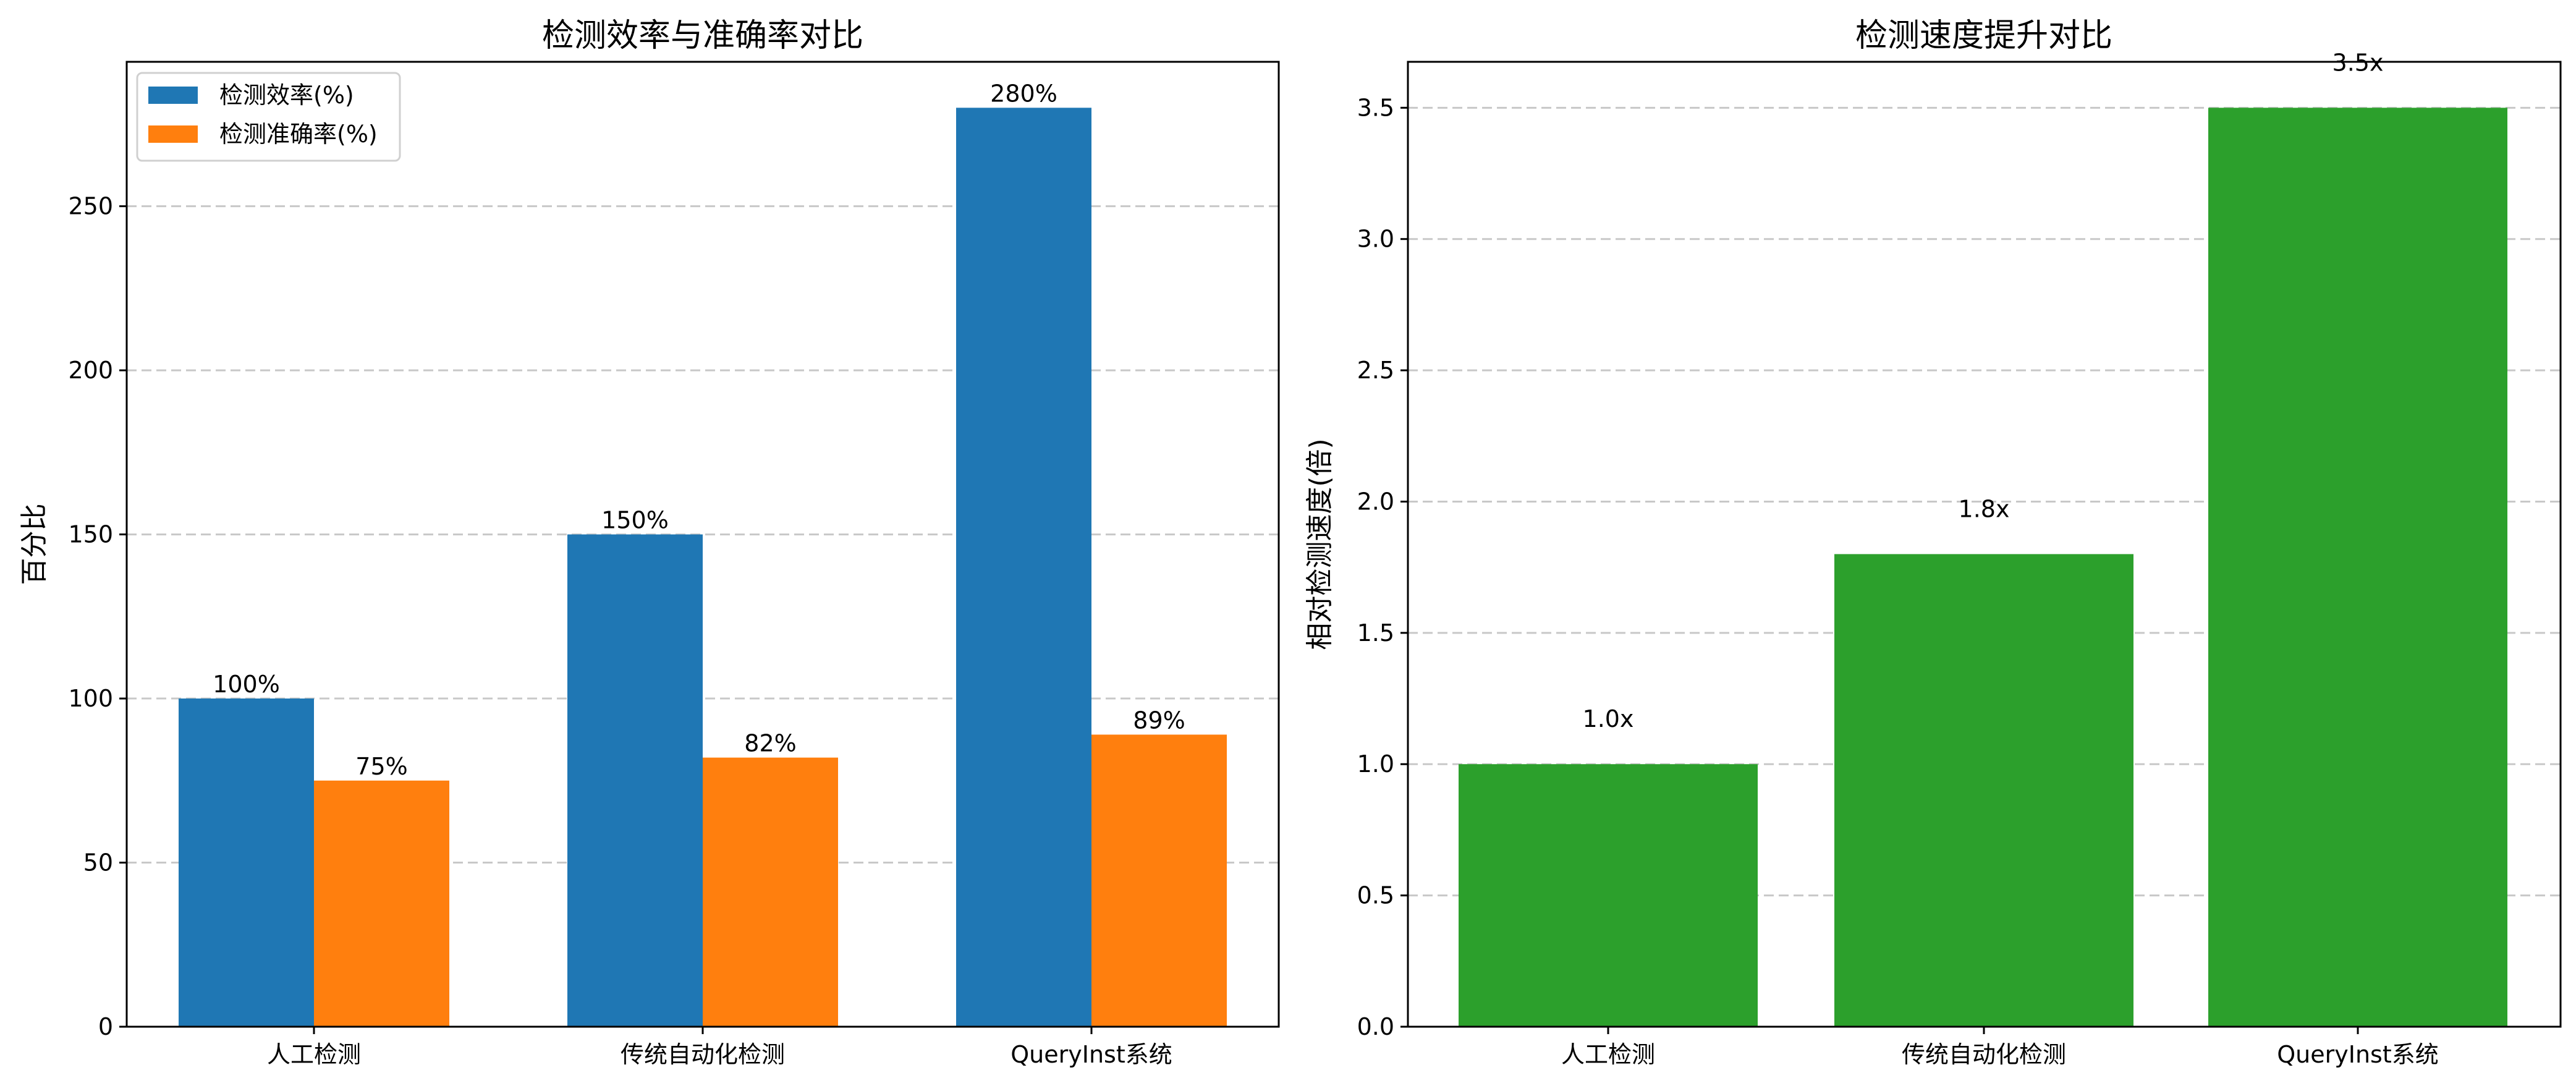 The width and height of the screenshot is (2576, 1091). I want to click on y-tick-label: 3.5, so click(1375, 107).